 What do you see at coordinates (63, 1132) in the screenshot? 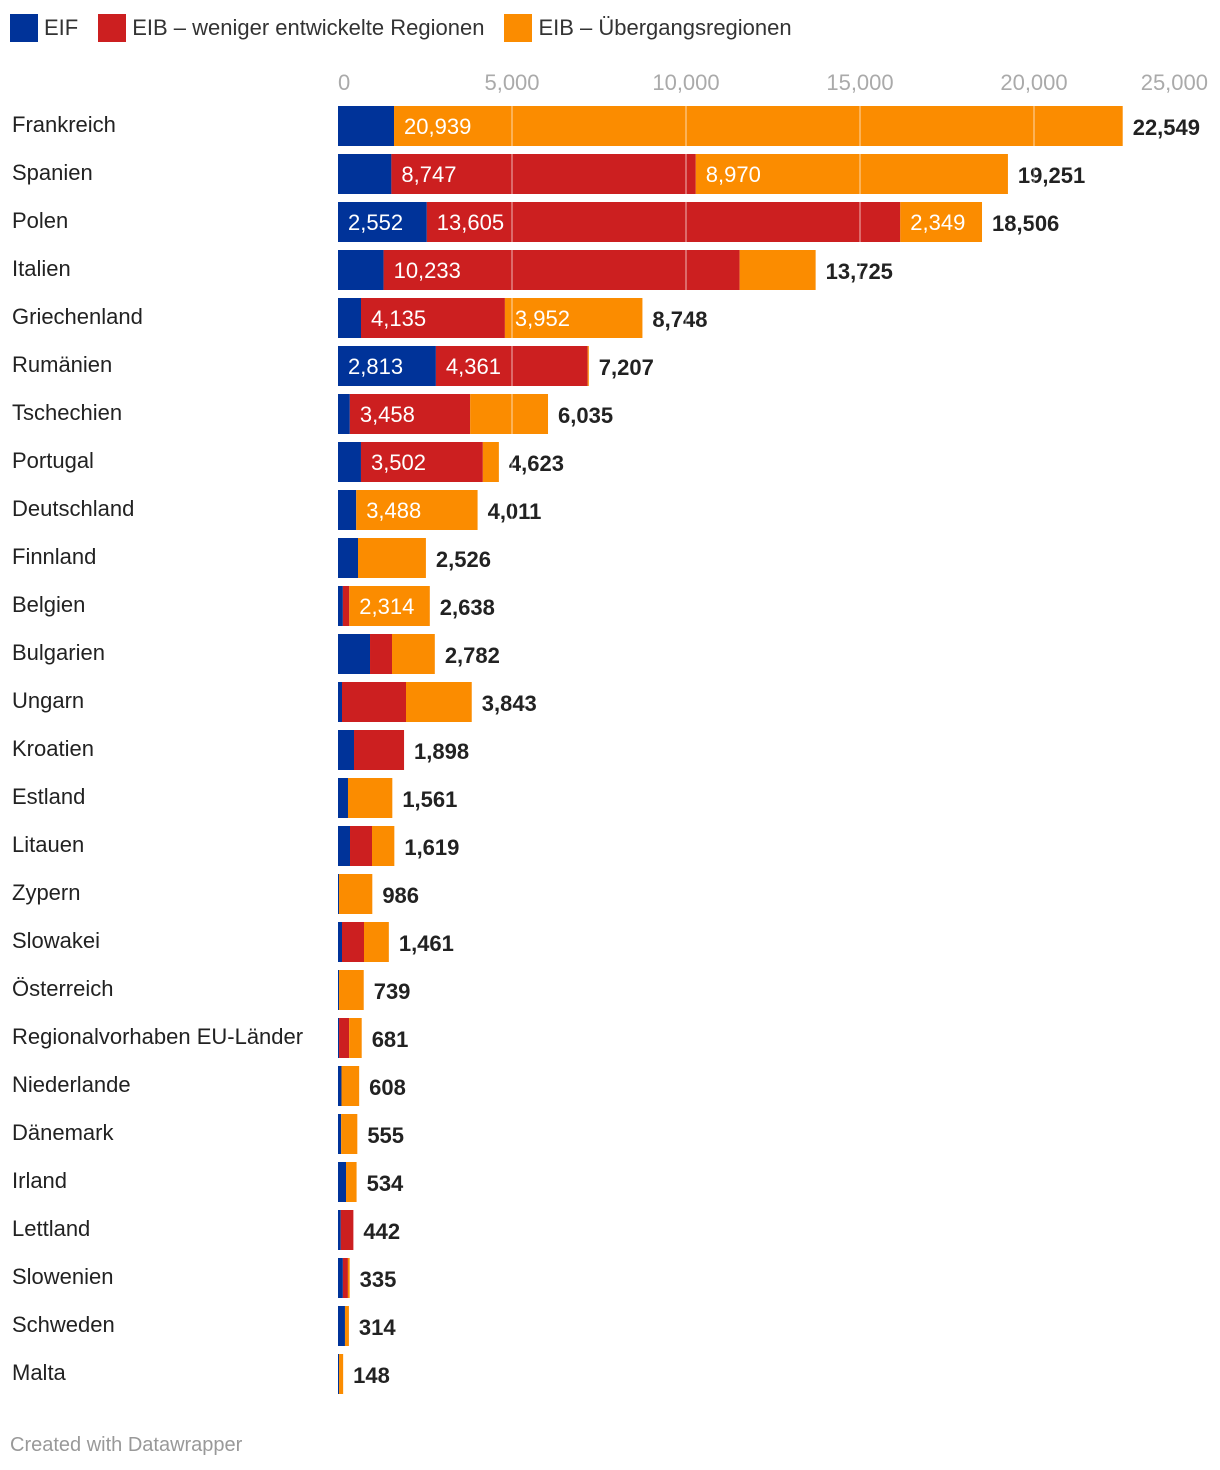
I see `category-label: Dänemark` at bounding box center [63, 1132].